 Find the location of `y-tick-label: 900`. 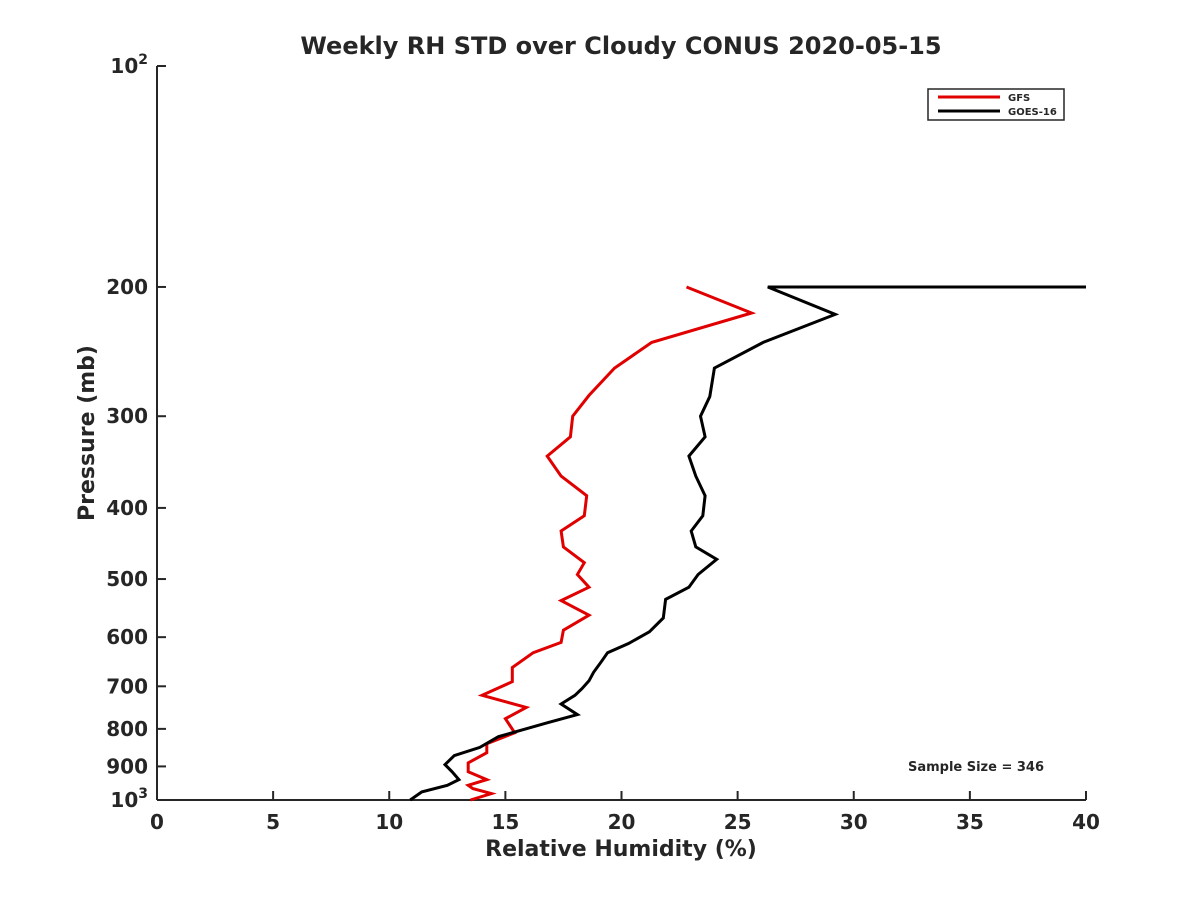

y-tick-label: 900 is located at coordinates (127, 766).